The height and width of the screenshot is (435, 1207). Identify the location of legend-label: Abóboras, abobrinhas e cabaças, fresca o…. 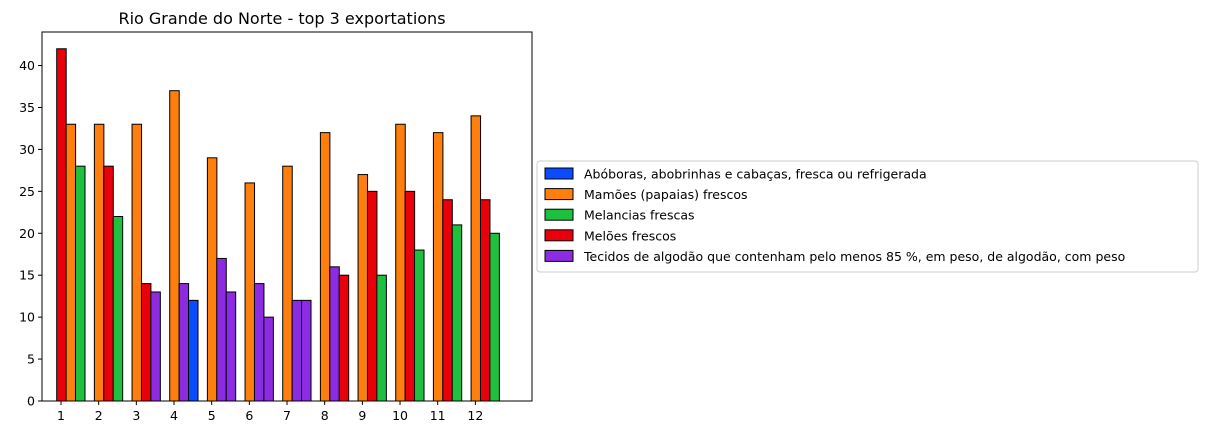
(755, 174).